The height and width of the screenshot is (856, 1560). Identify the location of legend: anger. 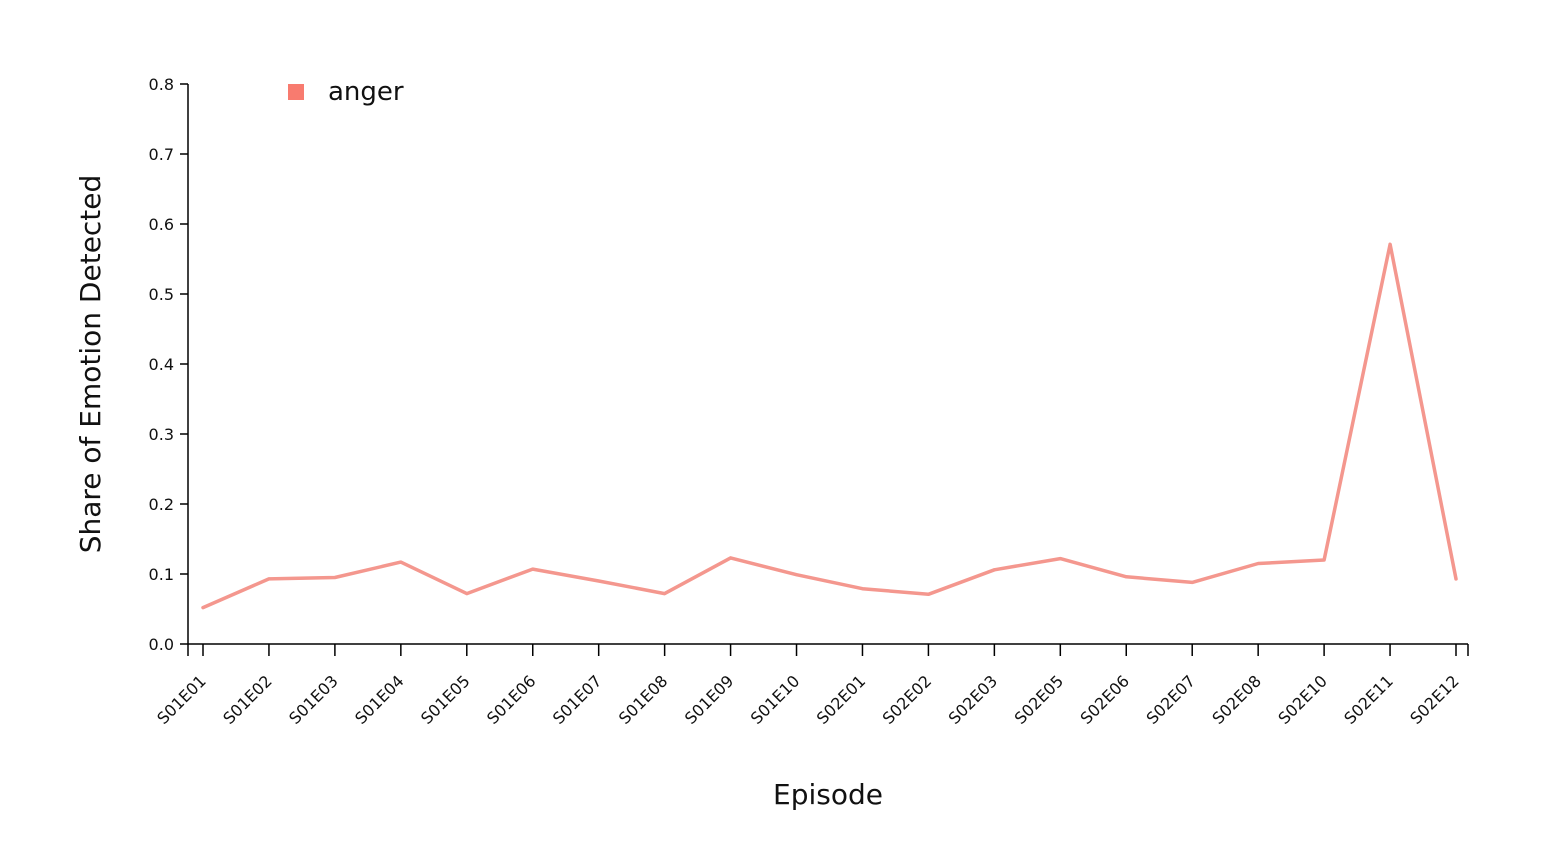
(346, 92).